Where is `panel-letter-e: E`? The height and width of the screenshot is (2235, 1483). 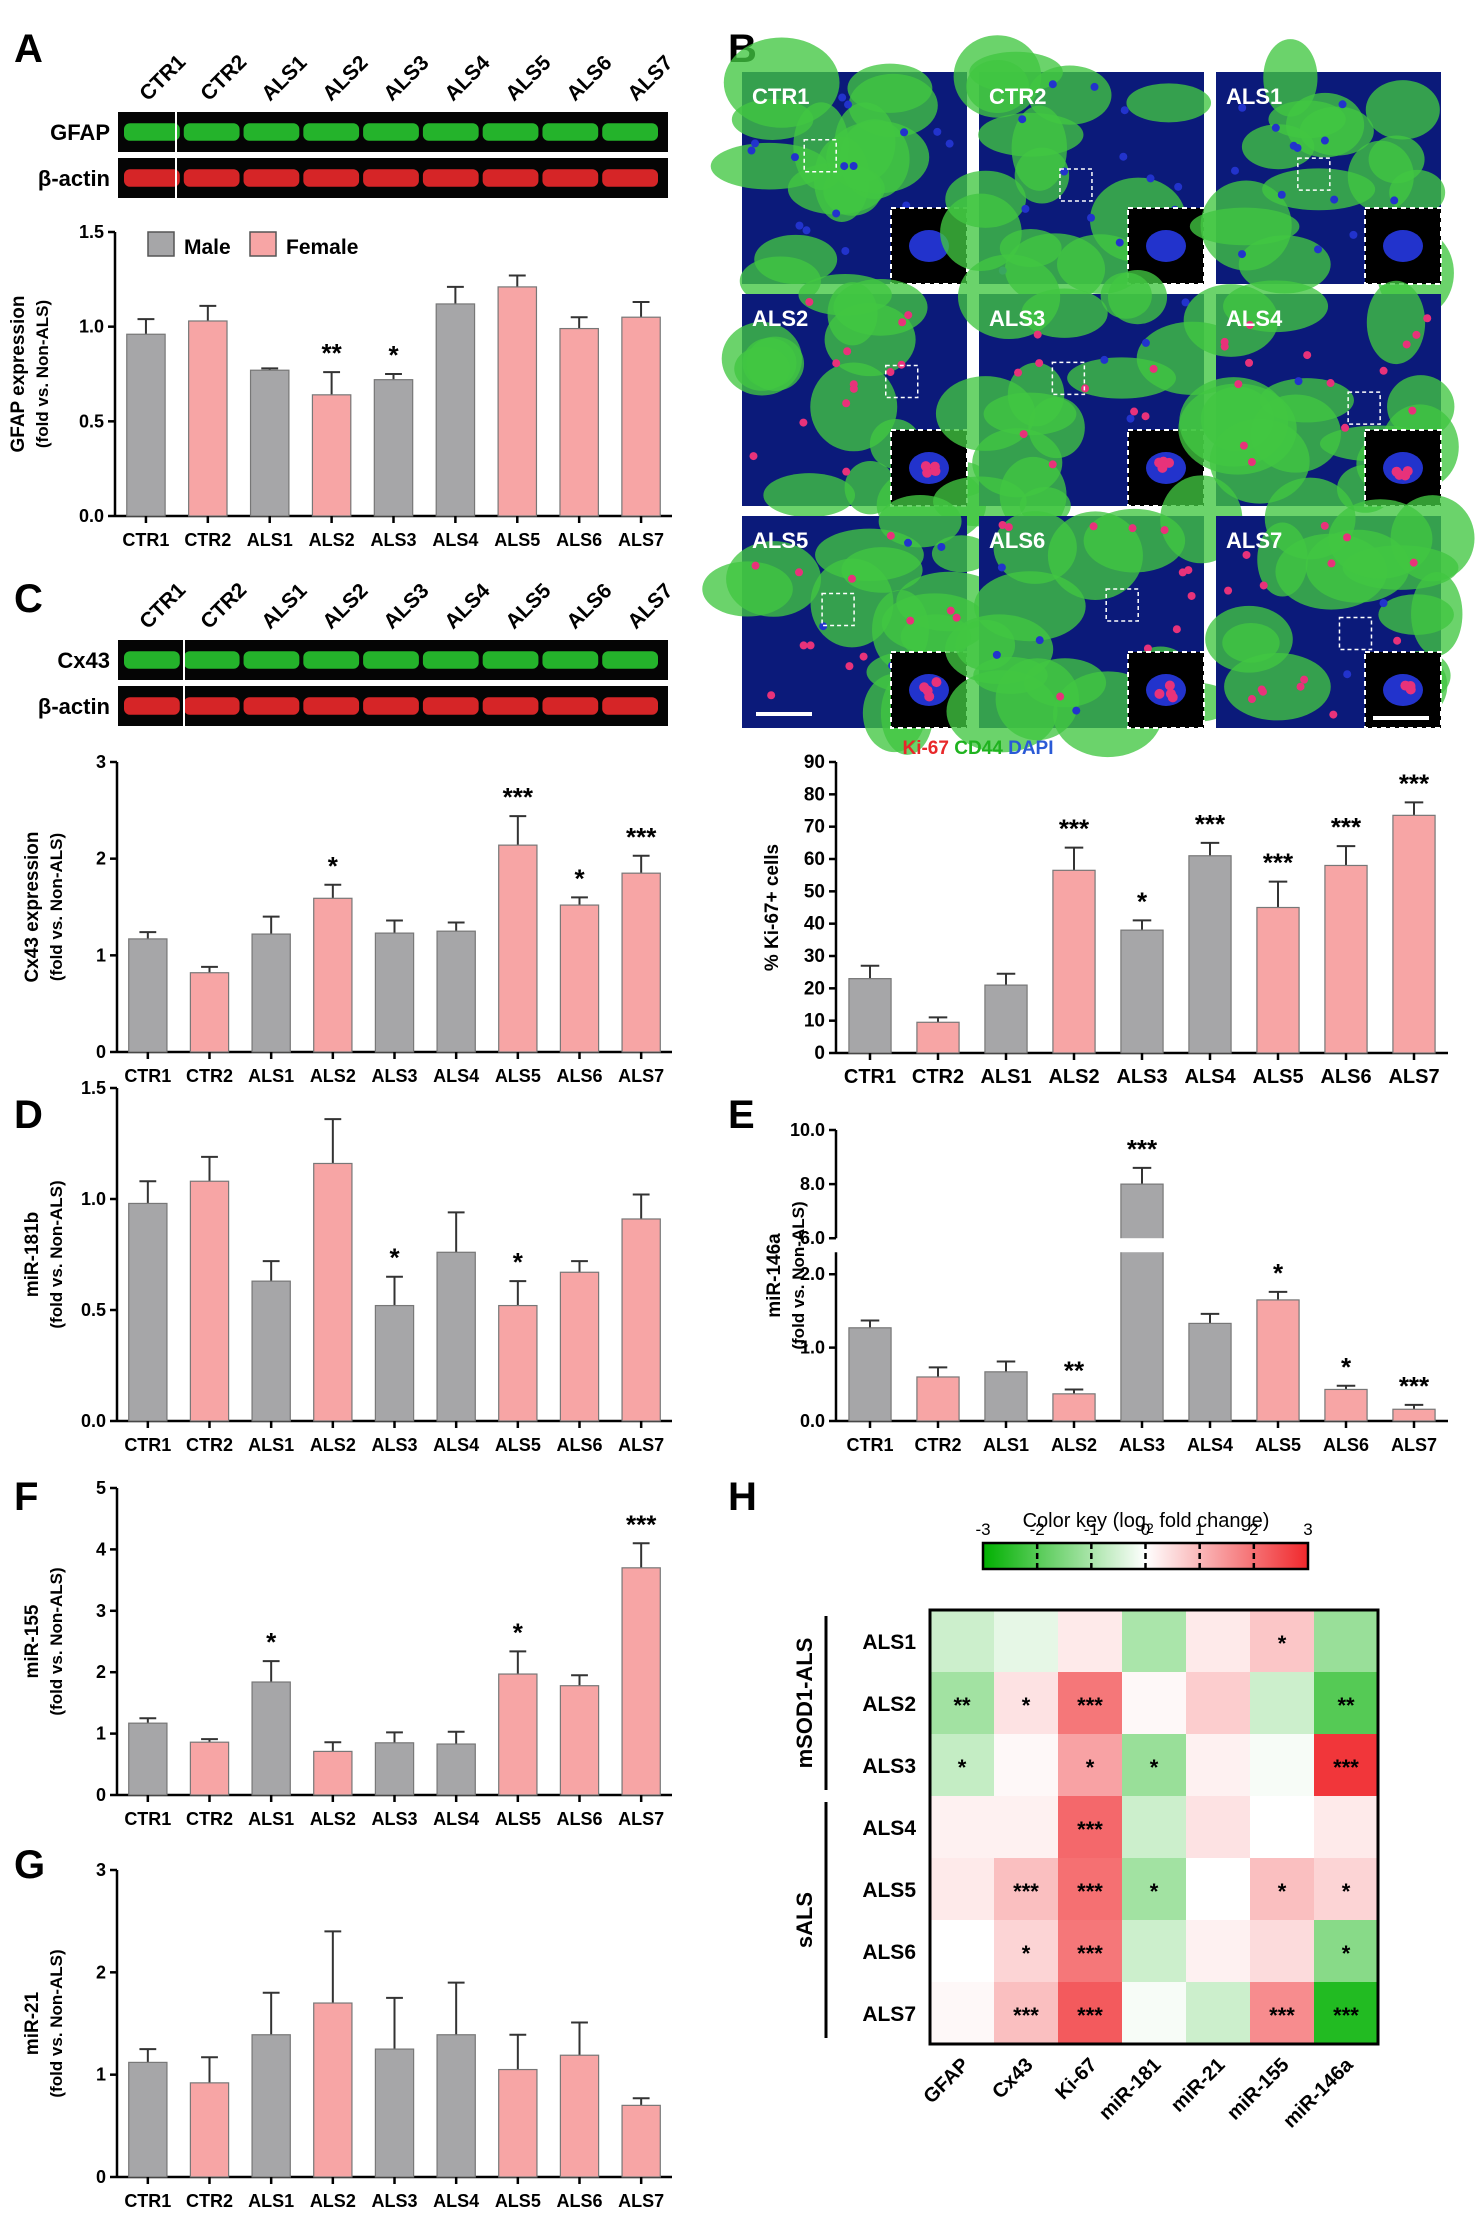 panel-letter-e: E is located at coordinates (741, 1115).